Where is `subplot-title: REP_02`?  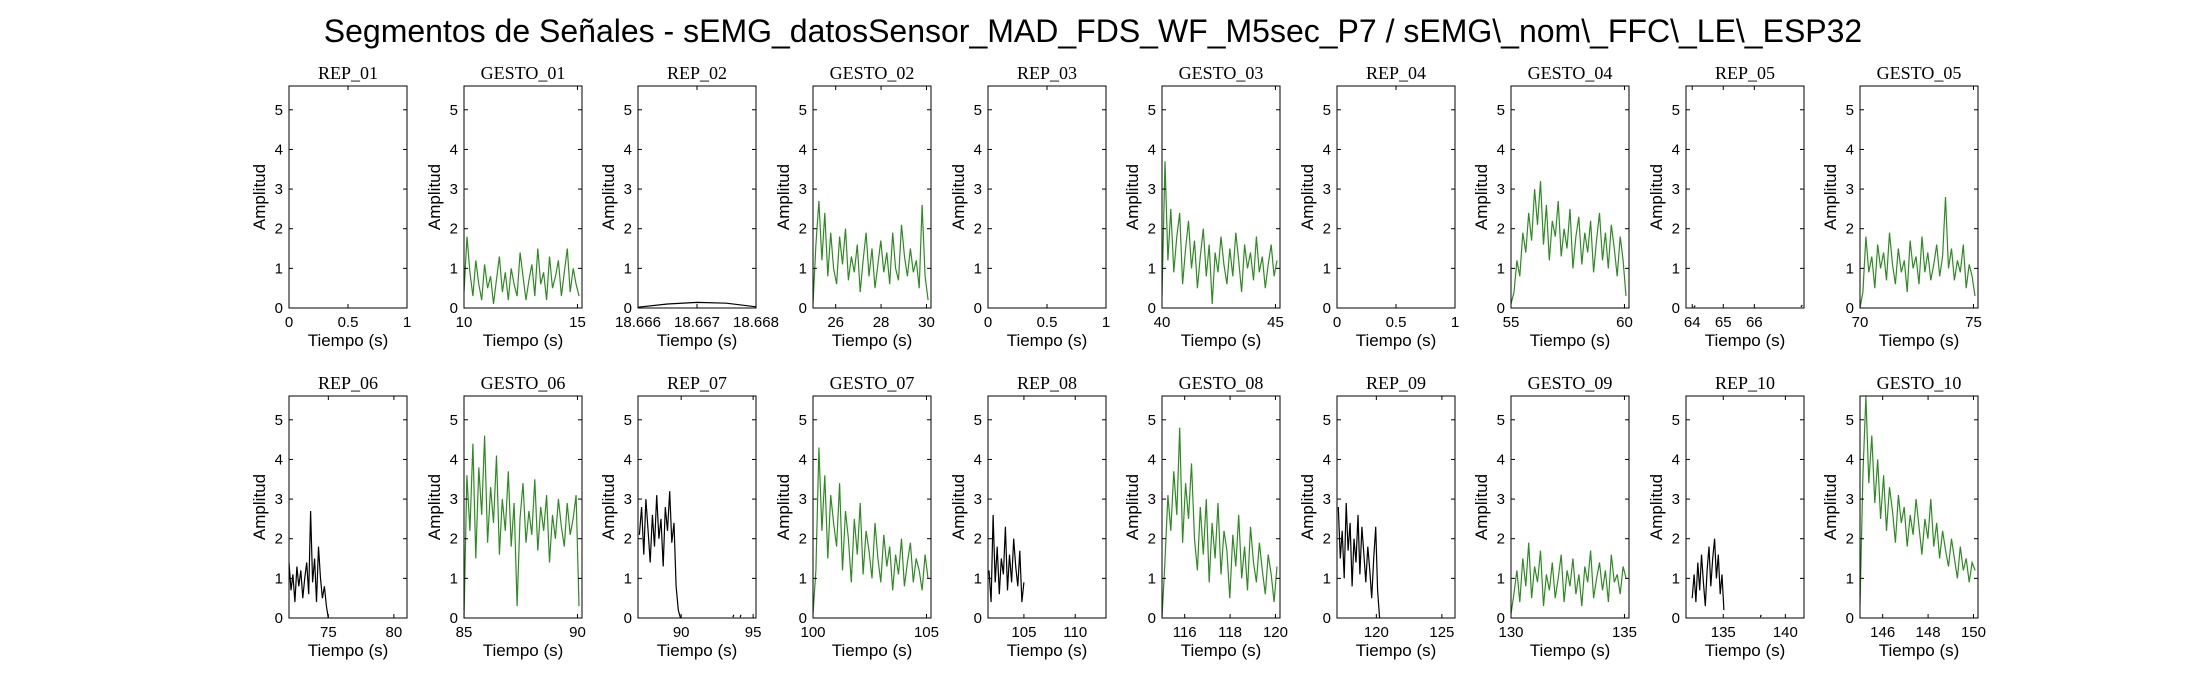 subplot-title: REP_02 is located at coordinates (697, 73).